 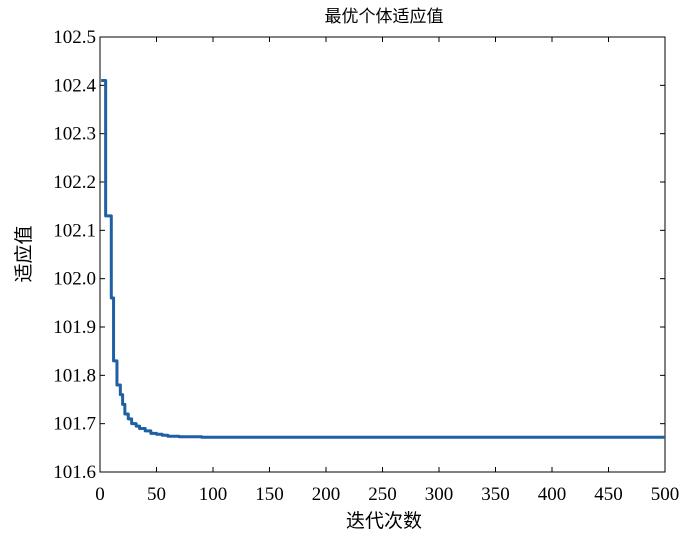 What do you see at coordinates (384, 521) in the screenshot?
I see `x-axis-label: 迭代次数` at bounding box center [384, 521].